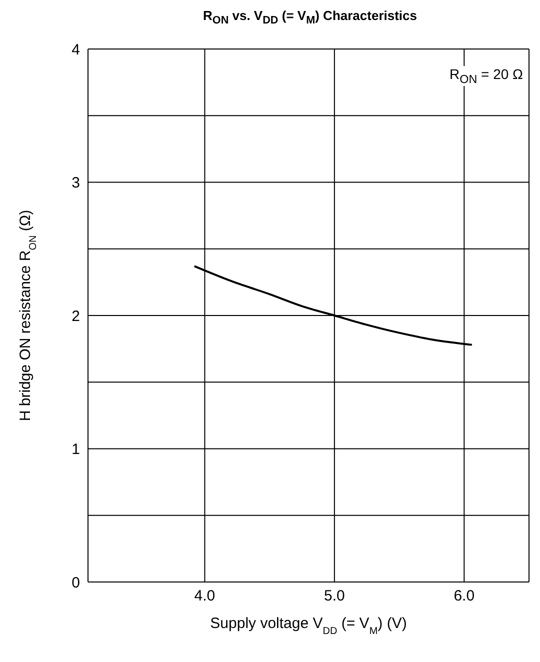  What do you see at coordinates (486, 76) in the screenshot?
I see `annotation: R$_{ON}$ = 20 Ω` at bounding box center [486, 76].